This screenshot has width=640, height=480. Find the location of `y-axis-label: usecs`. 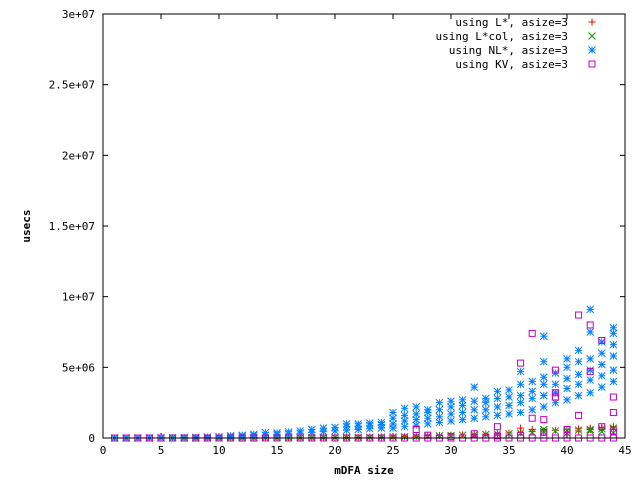

y-axis-label: usecs is located at coordinates (26, 225).